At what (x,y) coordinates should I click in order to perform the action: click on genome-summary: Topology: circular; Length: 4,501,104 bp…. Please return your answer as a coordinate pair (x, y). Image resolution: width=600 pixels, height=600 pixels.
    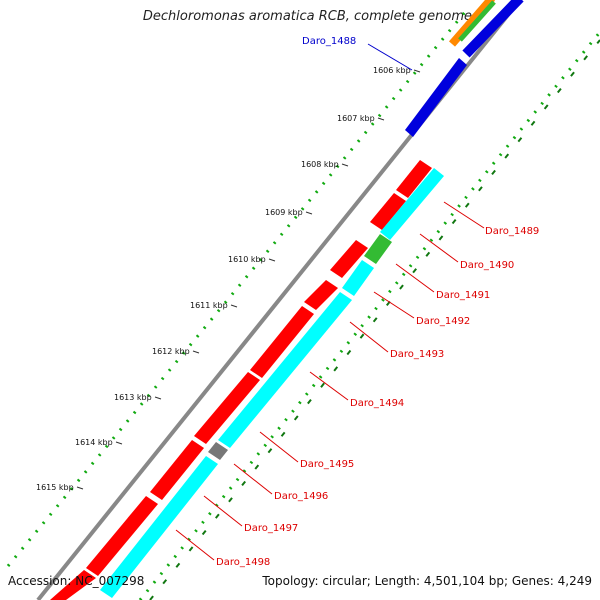
    Looking at the image, I should click on (427, 581).